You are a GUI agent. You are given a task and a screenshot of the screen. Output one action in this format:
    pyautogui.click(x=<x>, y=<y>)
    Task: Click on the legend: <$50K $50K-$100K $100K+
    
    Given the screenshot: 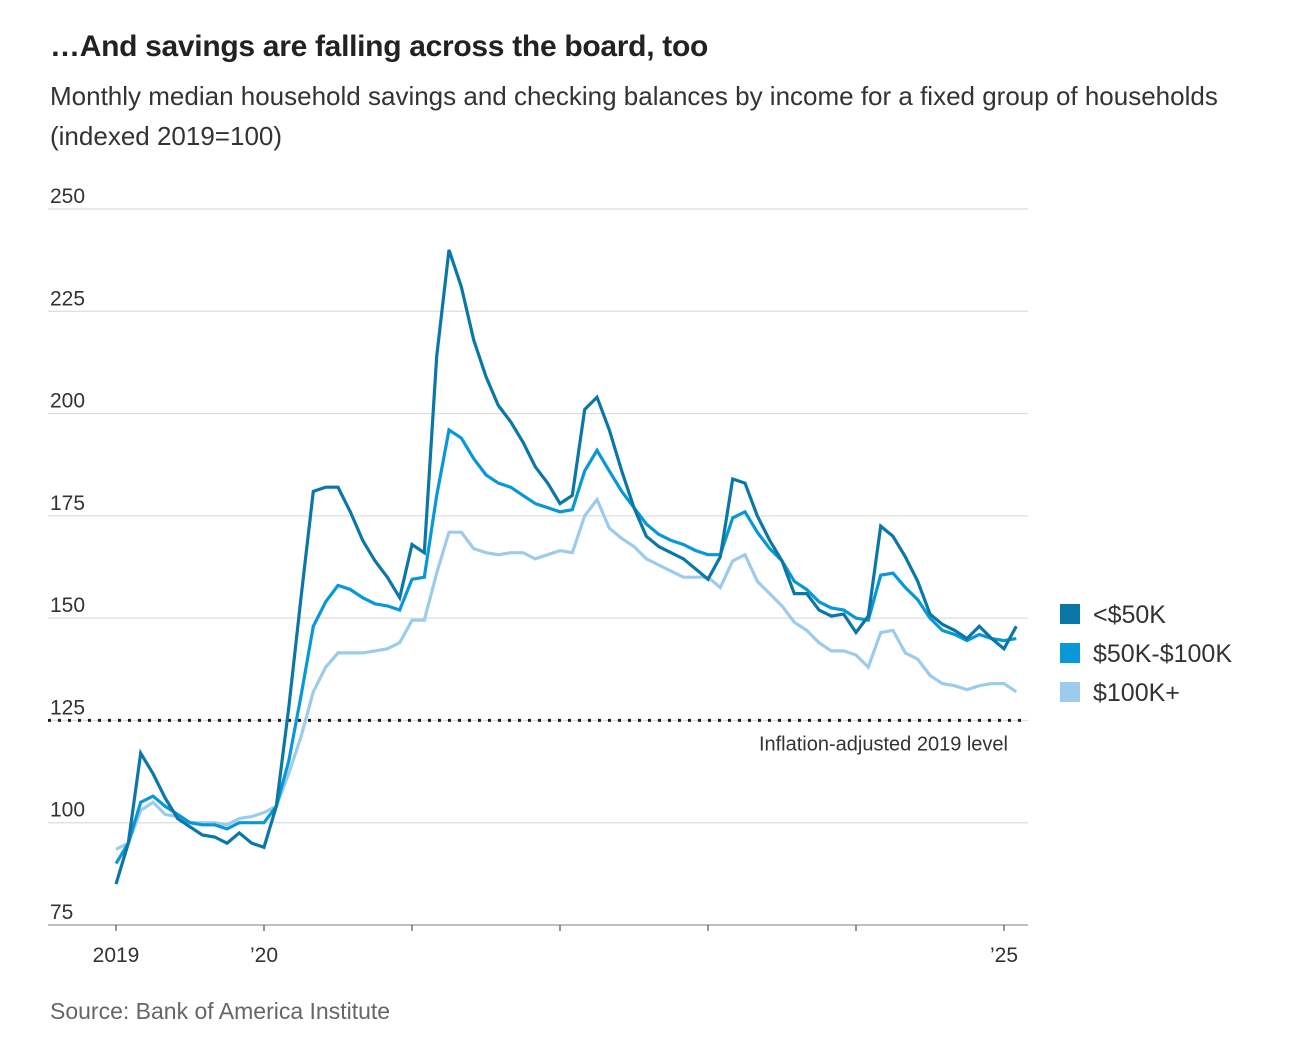 What is the action you would take?
    pyautogui.click(x=1146, y=654)
    